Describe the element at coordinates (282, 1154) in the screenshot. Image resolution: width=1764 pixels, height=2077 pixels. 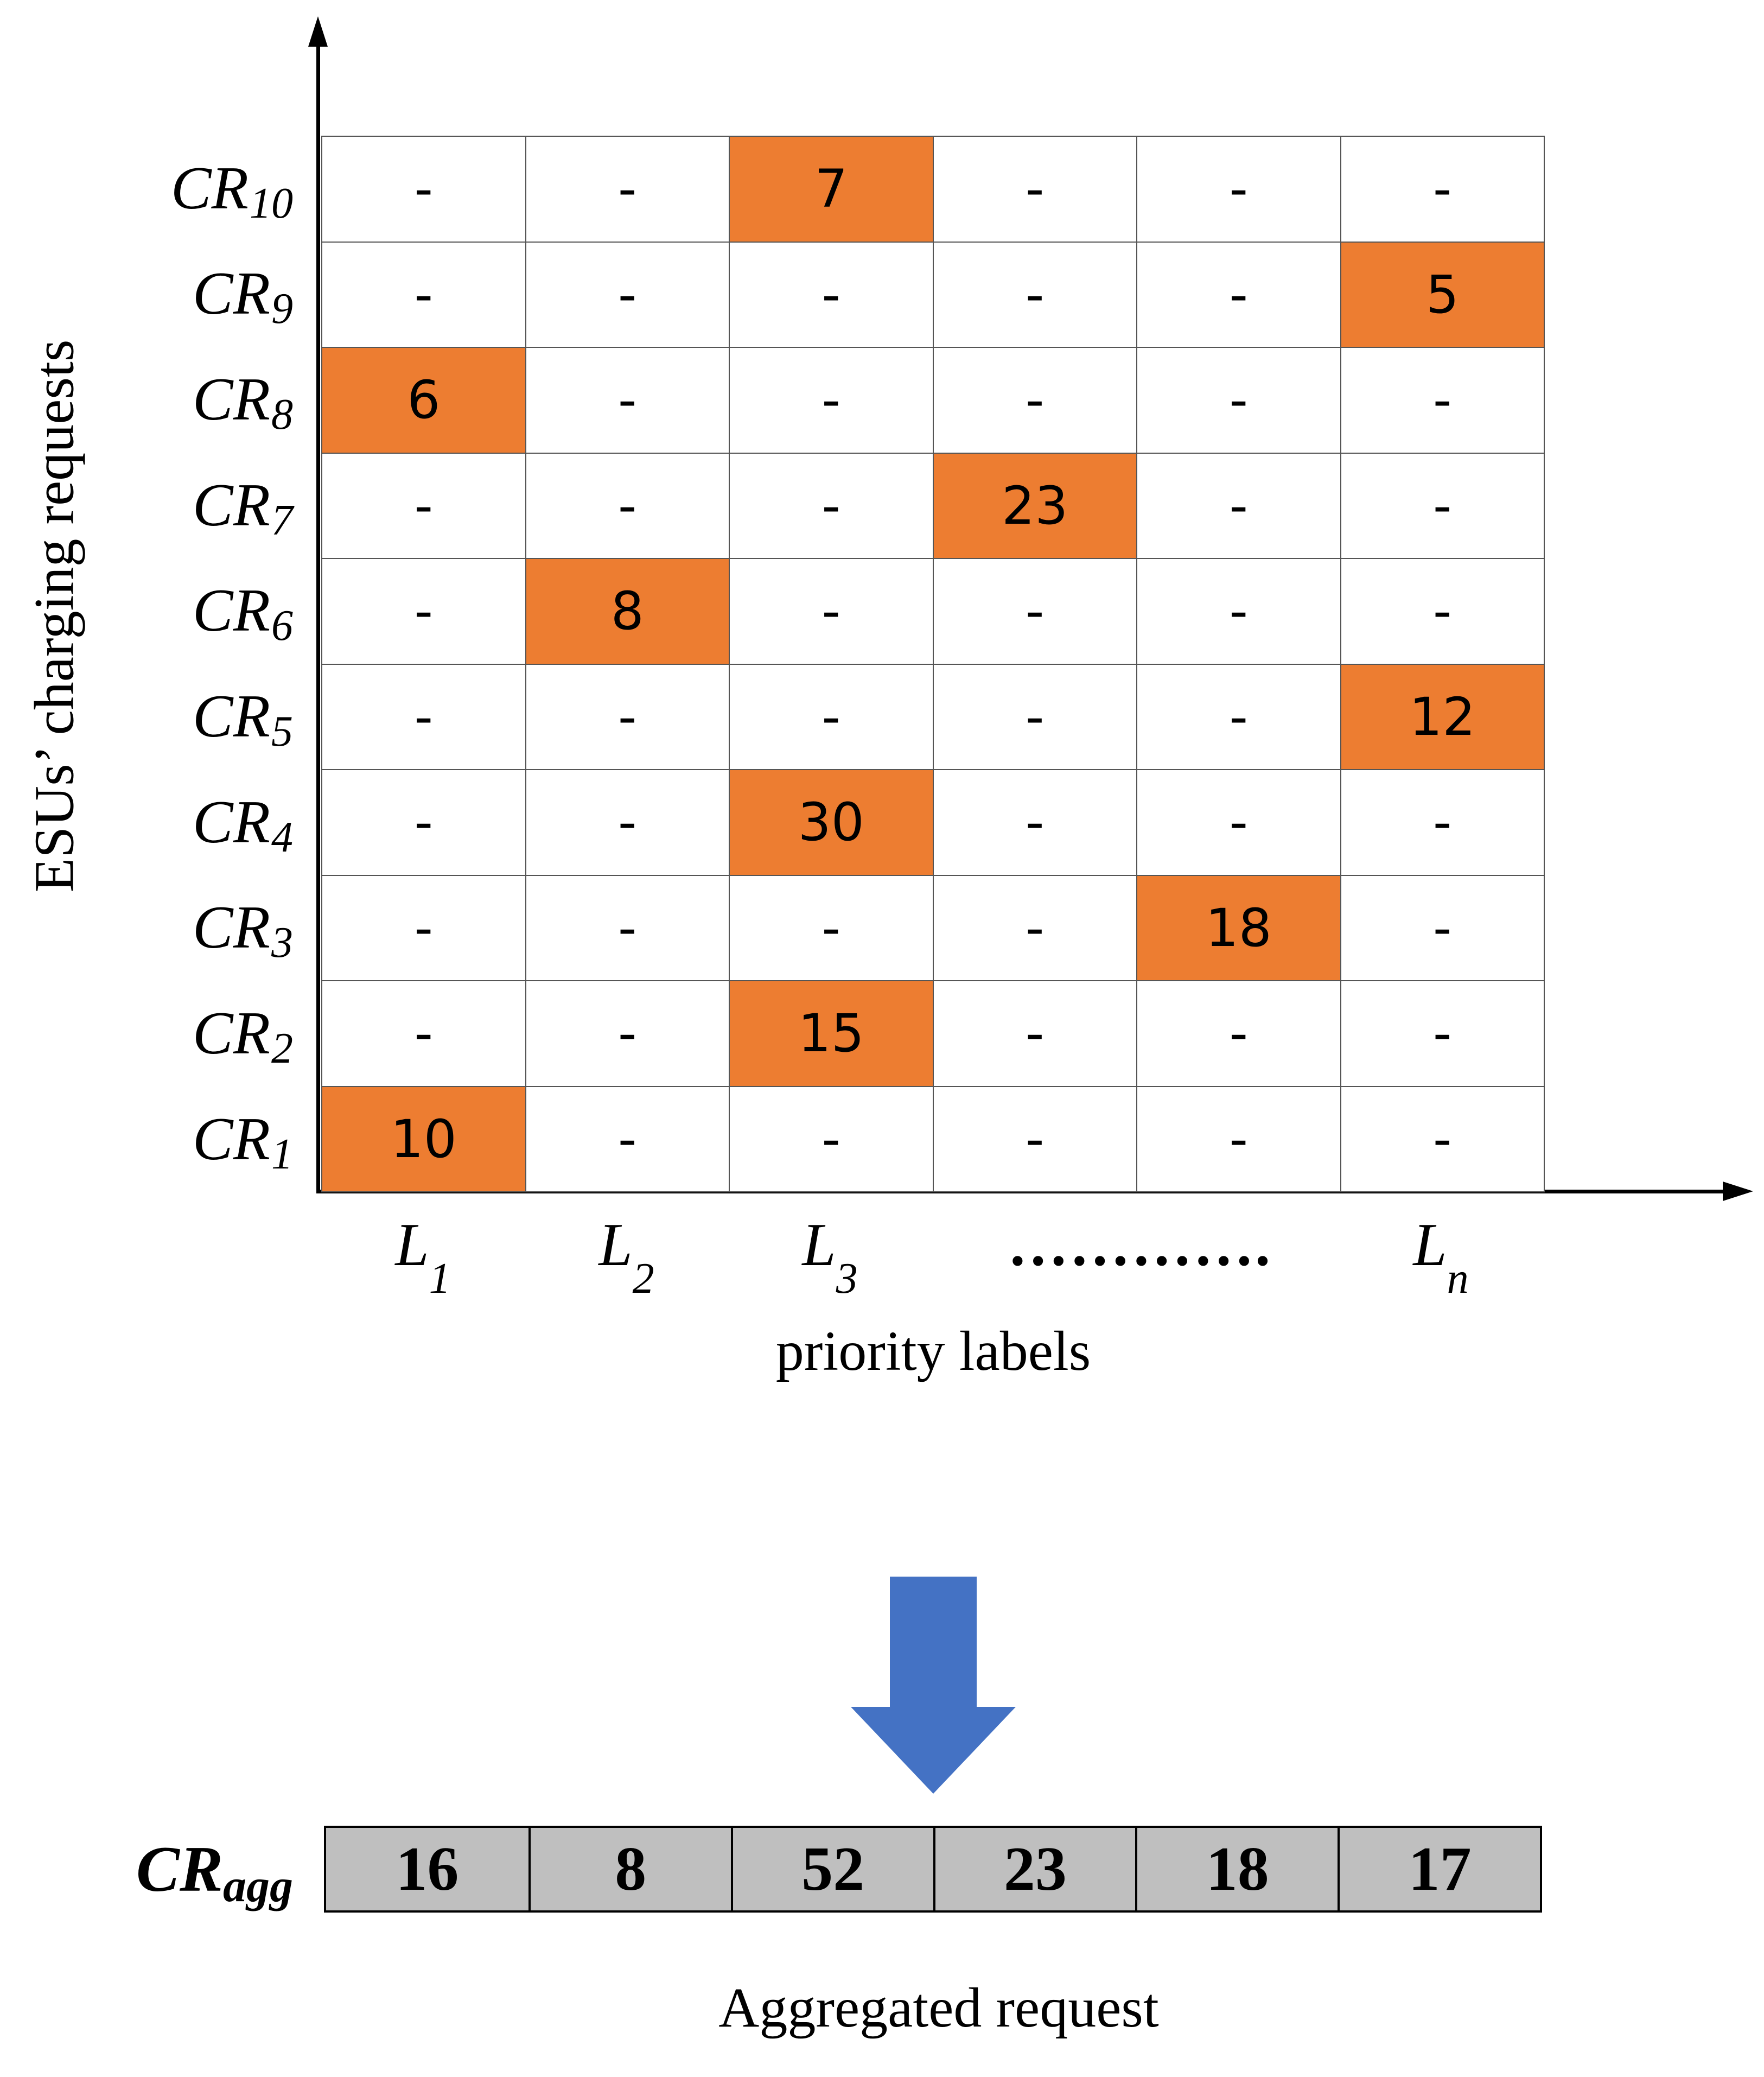
I see `row-label-subscript: 1` at that location.